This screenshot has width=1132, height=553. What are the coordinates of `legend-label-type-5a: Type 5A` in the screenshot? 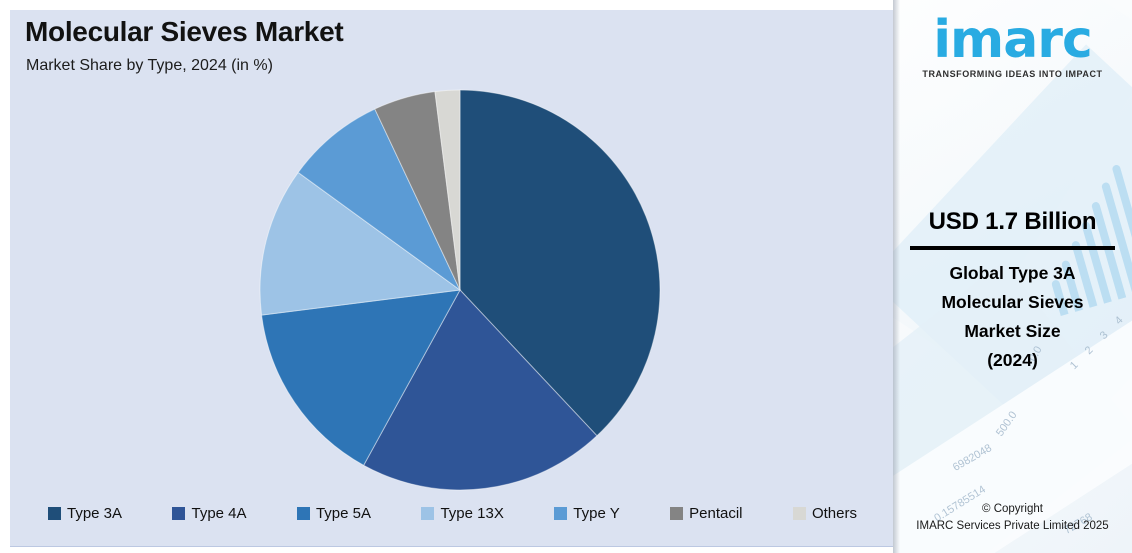 It's located at (343, 513).